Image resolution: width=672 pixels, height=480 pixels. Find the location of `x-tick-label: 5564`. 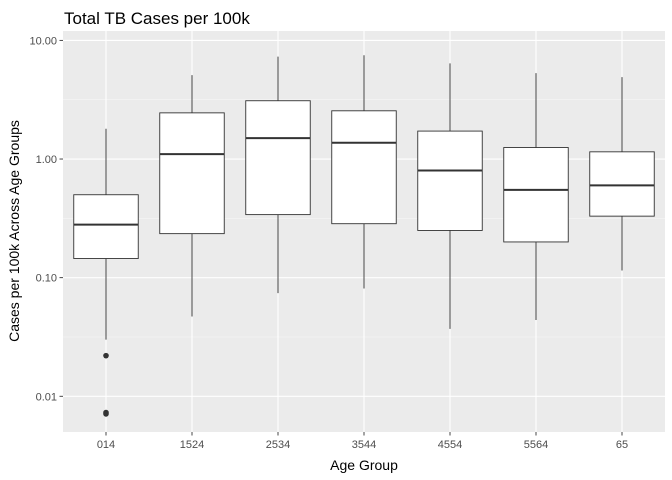

x-tick-label: 5564 is located at coordinates (536, 445).